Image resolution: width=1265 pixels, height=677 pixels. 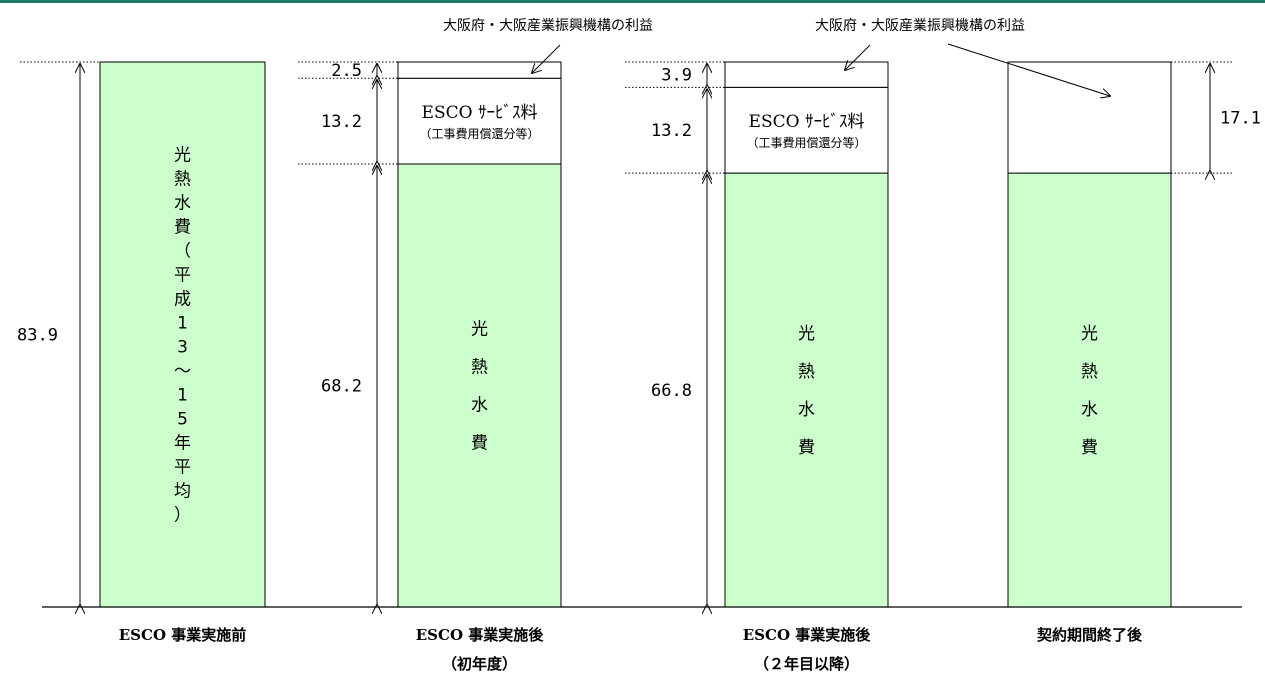 What do you see at coordinates (1240, 119) in the screenshot?
I see `segment-value-label: 17.1` at bounding box center [1240, 119].